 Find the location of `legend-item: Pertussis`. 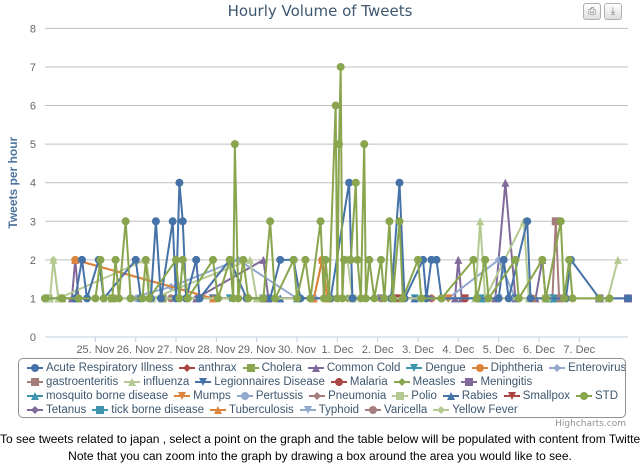

legend-item: Pertussis is located at coordinates (269, 396).